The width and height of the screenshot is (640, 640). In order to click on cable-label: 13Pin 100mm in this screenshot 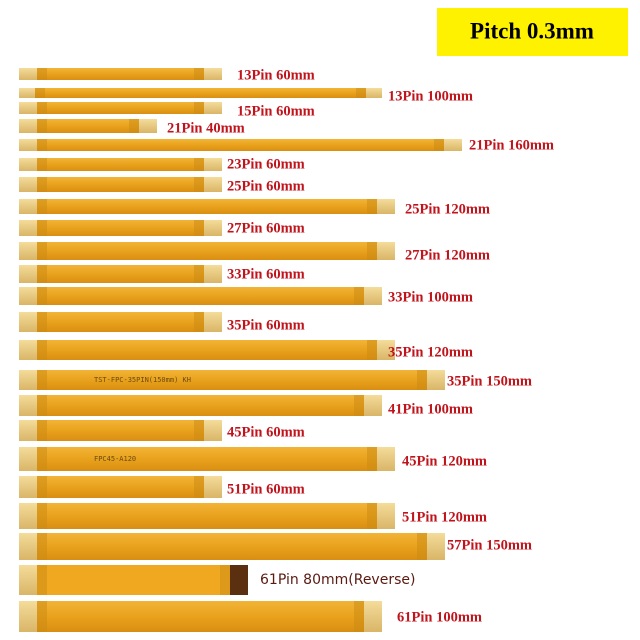, I will do `click(430, 96)`.